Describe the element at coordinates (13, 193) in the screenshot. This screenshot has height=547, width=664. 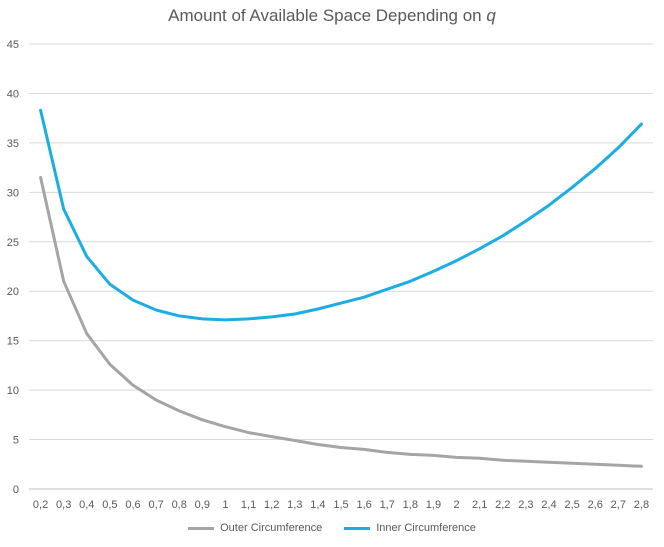
I see `y-tick-label: 30` at that location.